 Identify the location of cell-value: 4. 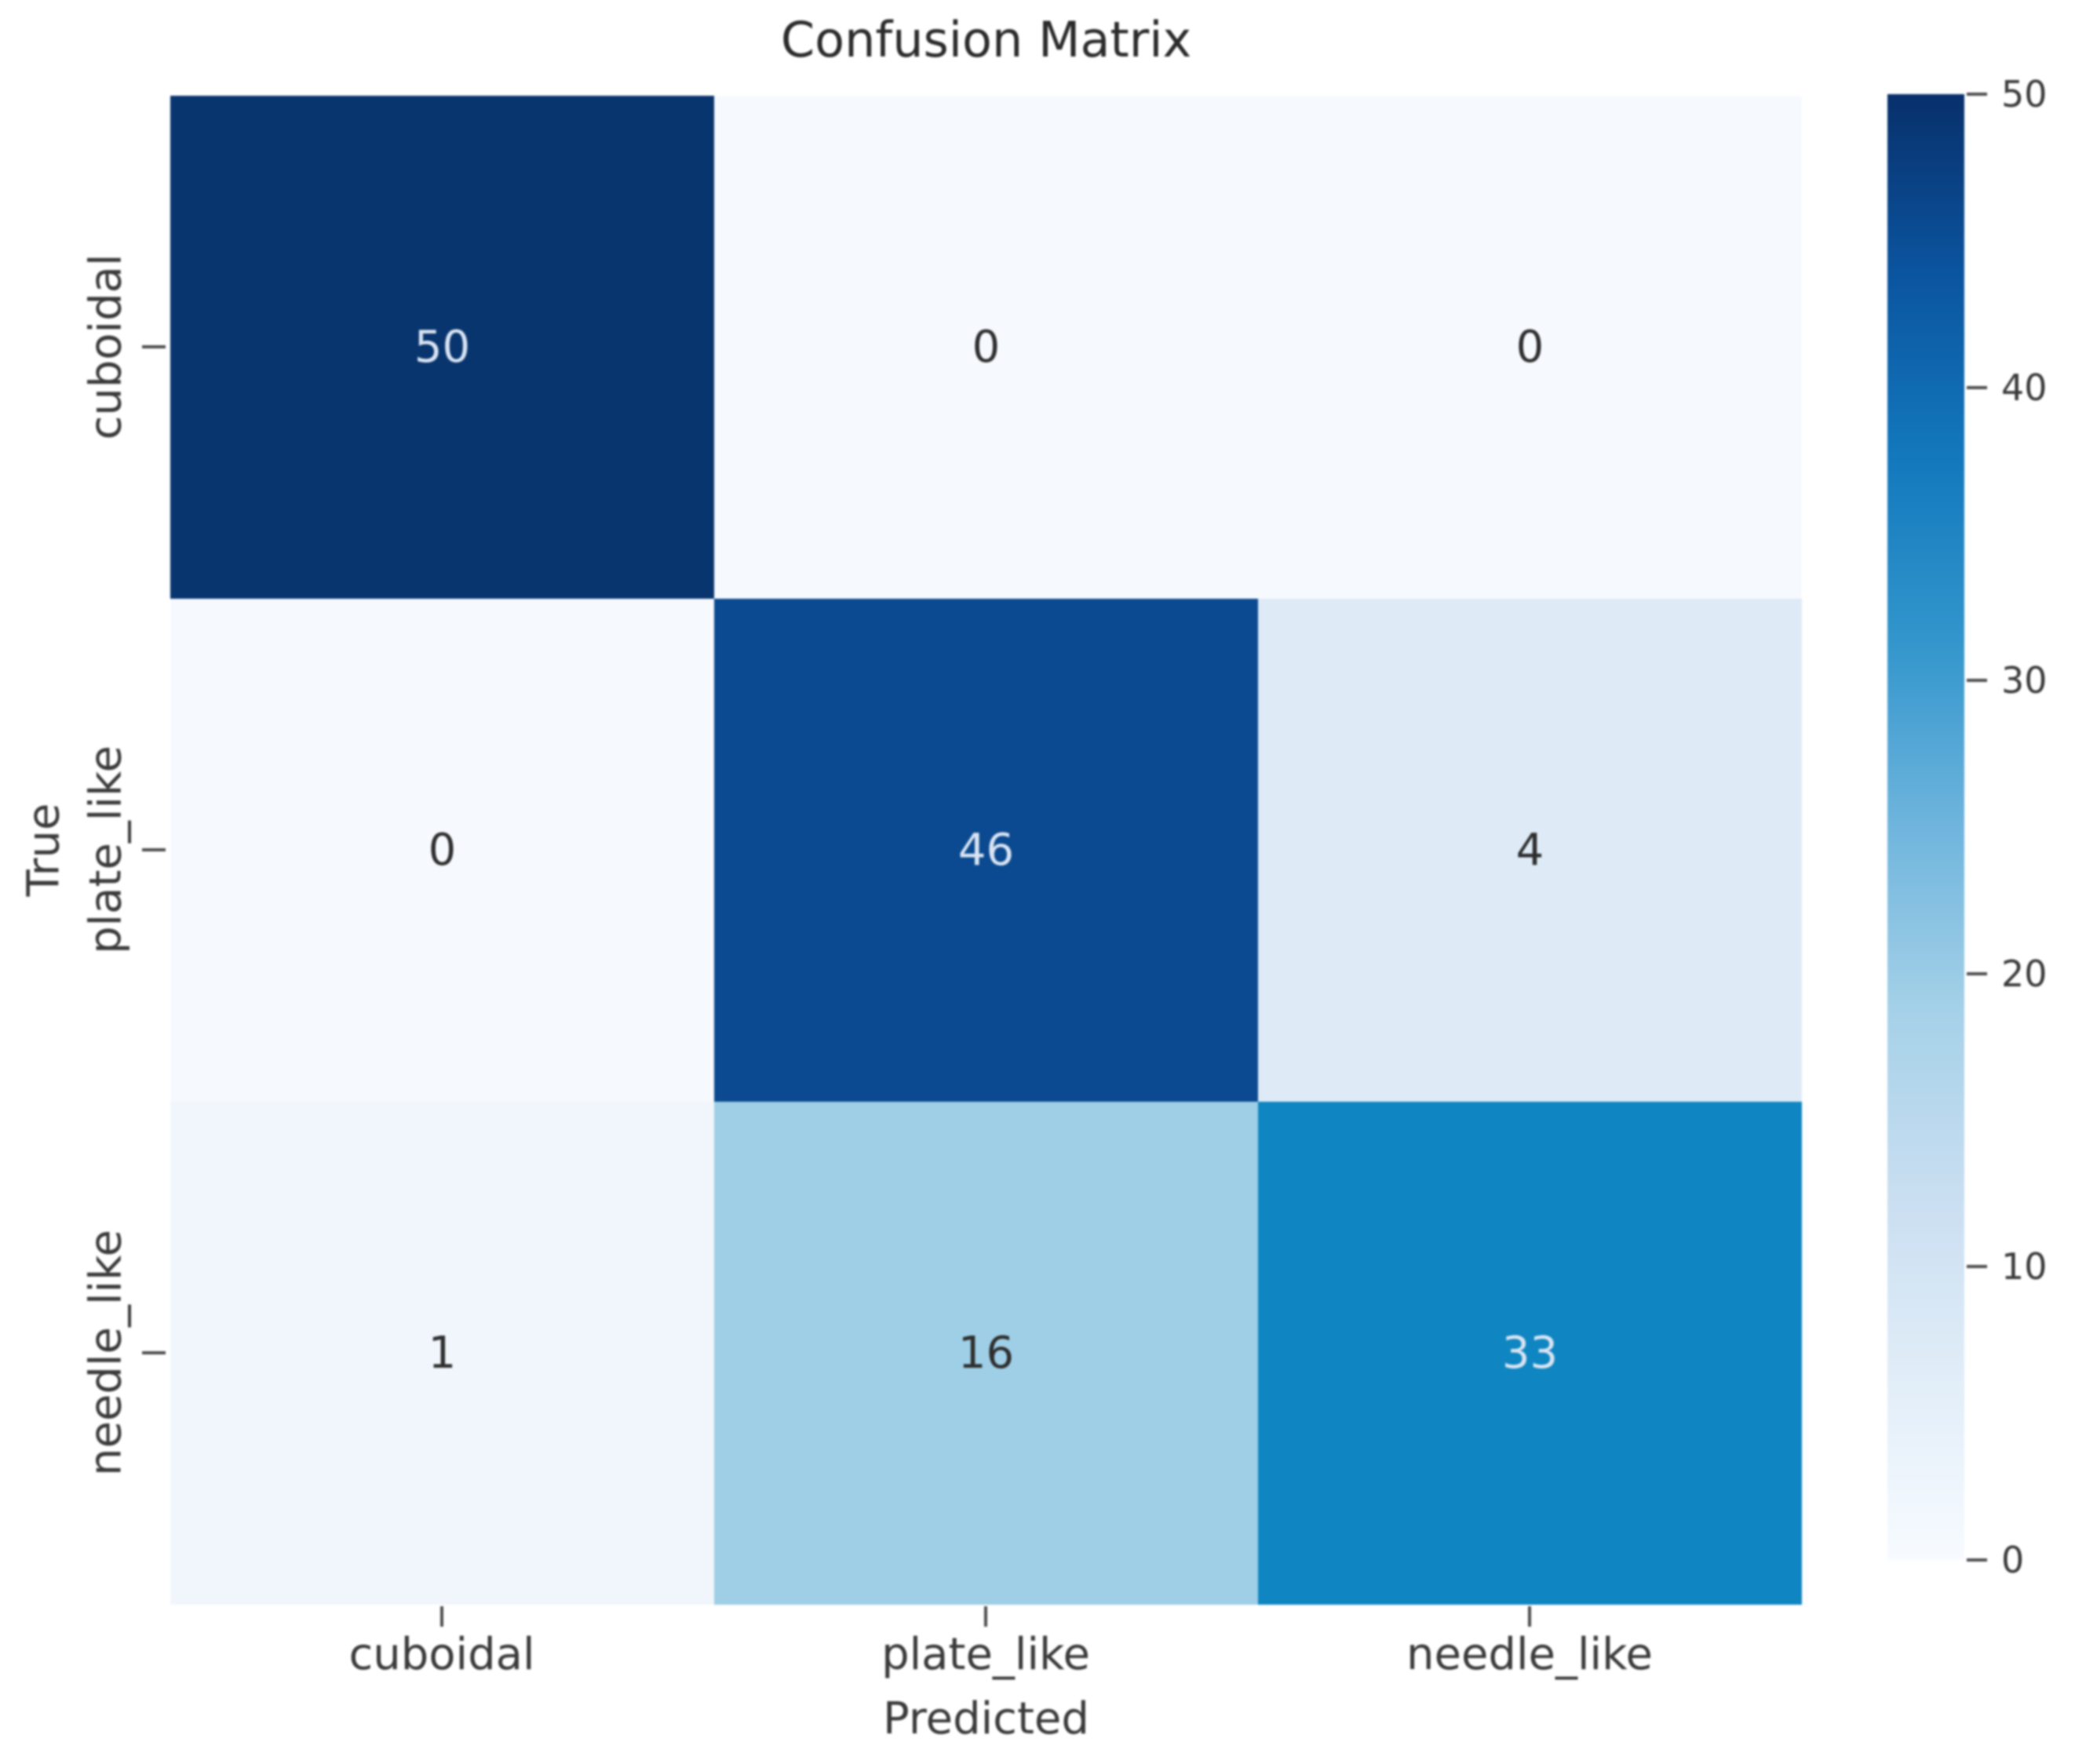
(1529, 850).